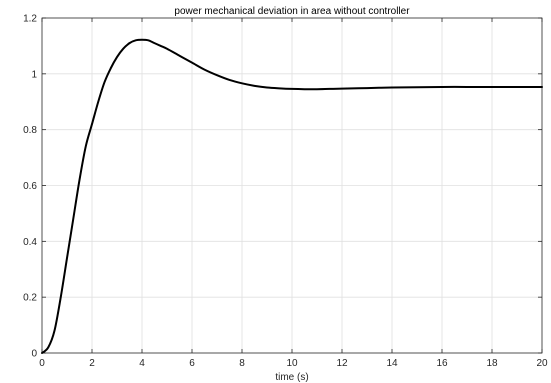 The height and width of the screenshot is (383, 551). What do you see at coordinates (30, 242) in the screenshot?
I see `y-tick-label: 0.4` at bounding box center [30, 242].